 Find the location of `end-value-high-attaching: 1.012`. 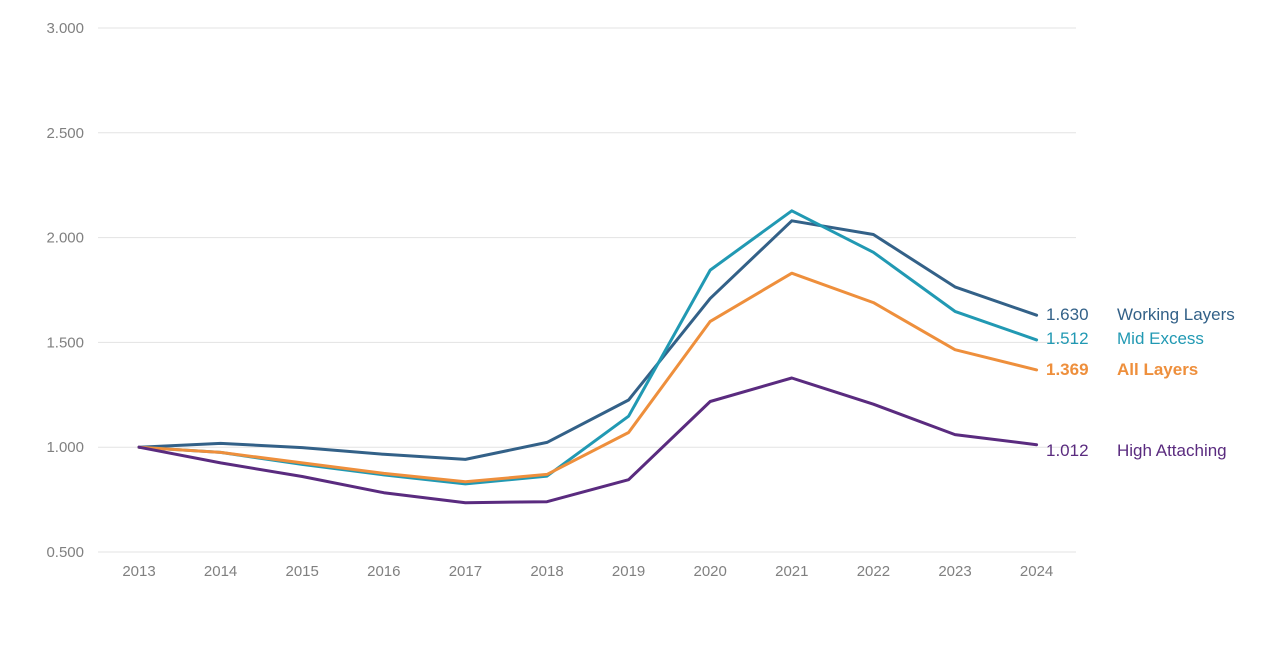

end-value-high-attaching: 1.012 is located at coordinates (1067, 450).